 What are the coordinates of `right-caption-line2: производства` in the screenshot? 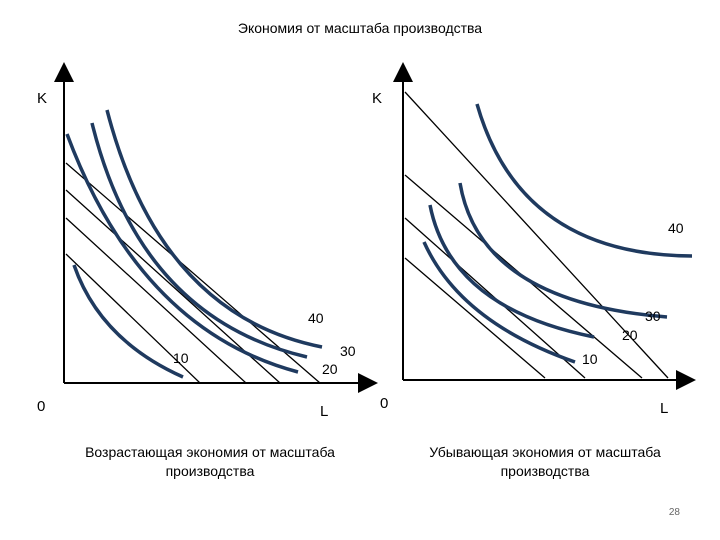 It's located at (545, 471).